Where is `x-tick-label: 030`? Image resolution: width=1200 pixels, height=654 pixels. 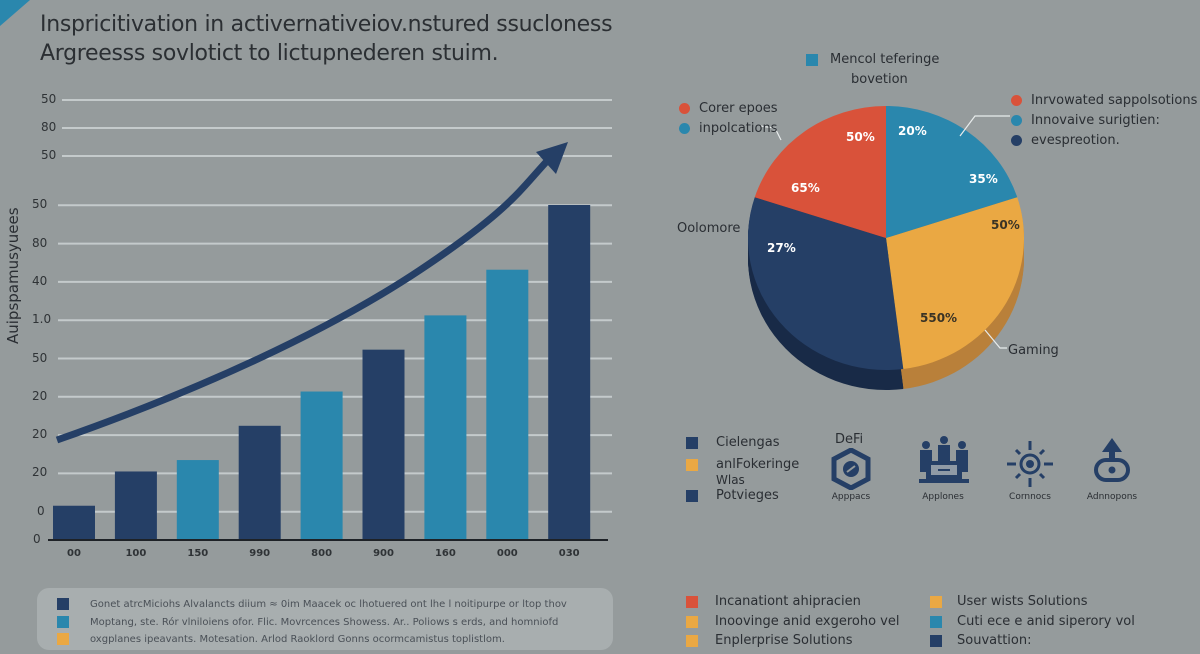
x-tick-label: 030 is located at coordinates (569, 553).